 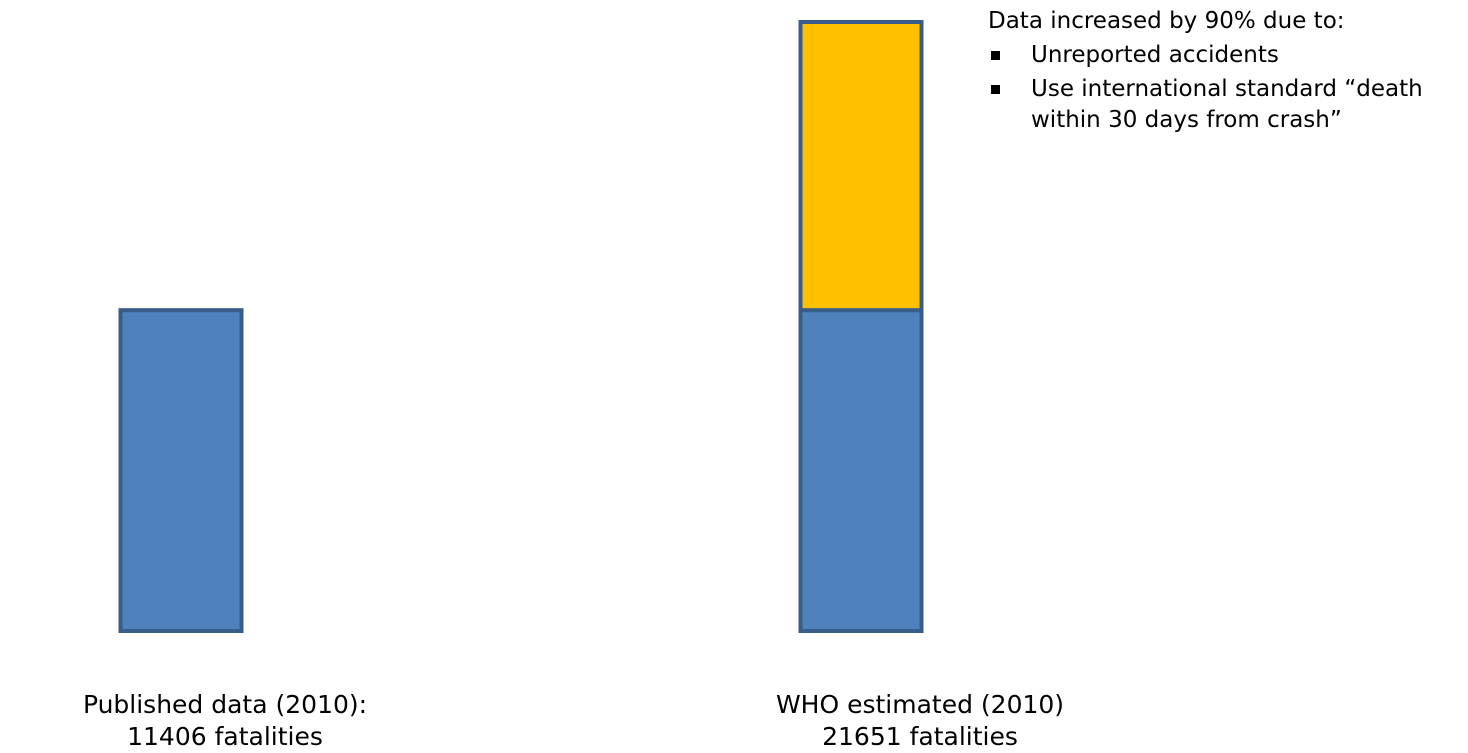 I want to click on who-bar-label: WHO estimated (2010) 21651 fatalities, so click(x=920, y=721).